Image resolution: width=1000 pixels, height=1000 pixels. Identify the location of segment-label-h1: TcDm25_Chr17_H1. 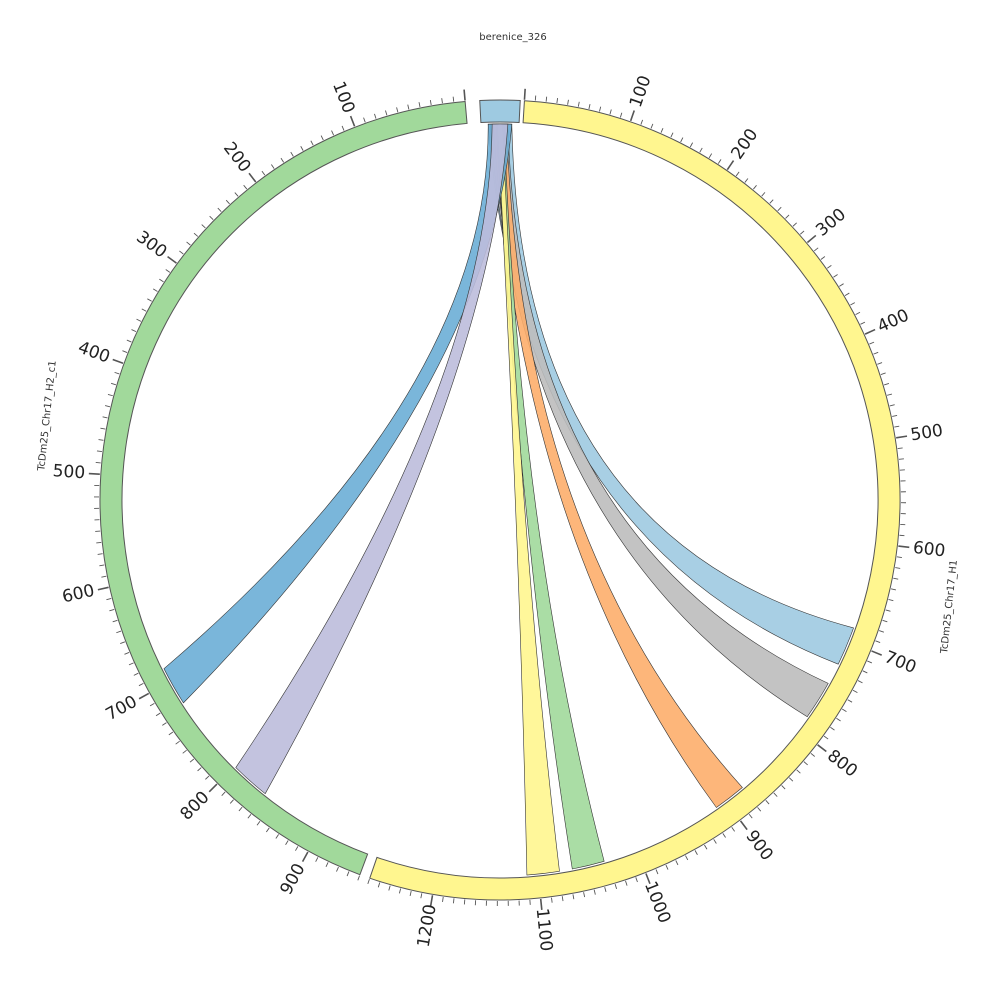
(949, 607).